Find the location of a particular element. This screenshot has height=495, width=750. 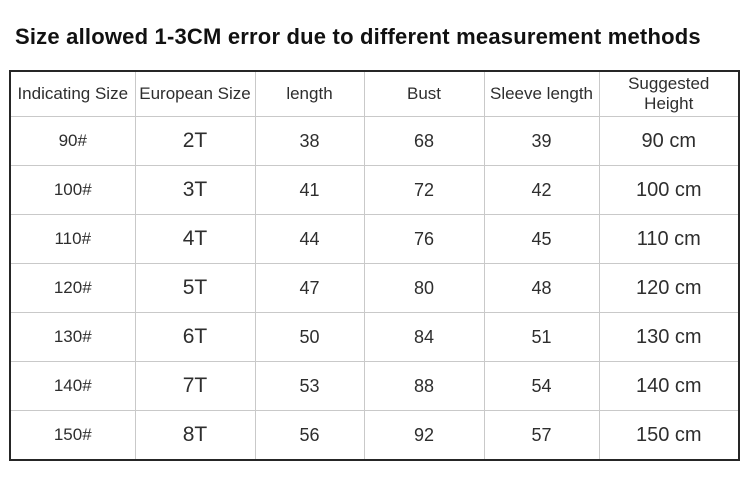

table-row: 130# 6T 50 84 51 130 cm is located at coordinates (374, 337).